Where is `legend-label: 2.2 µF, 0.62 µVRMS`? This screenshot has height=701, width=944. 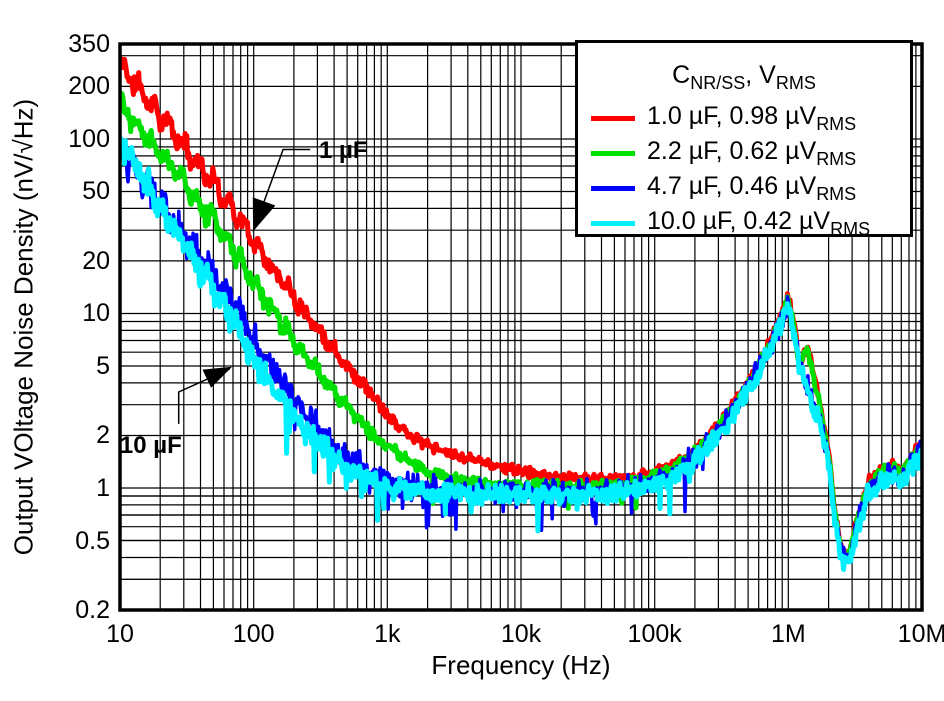 legend-label: 2.2 µF, 0.62 µVRMS is located at coordinates (751, 153).